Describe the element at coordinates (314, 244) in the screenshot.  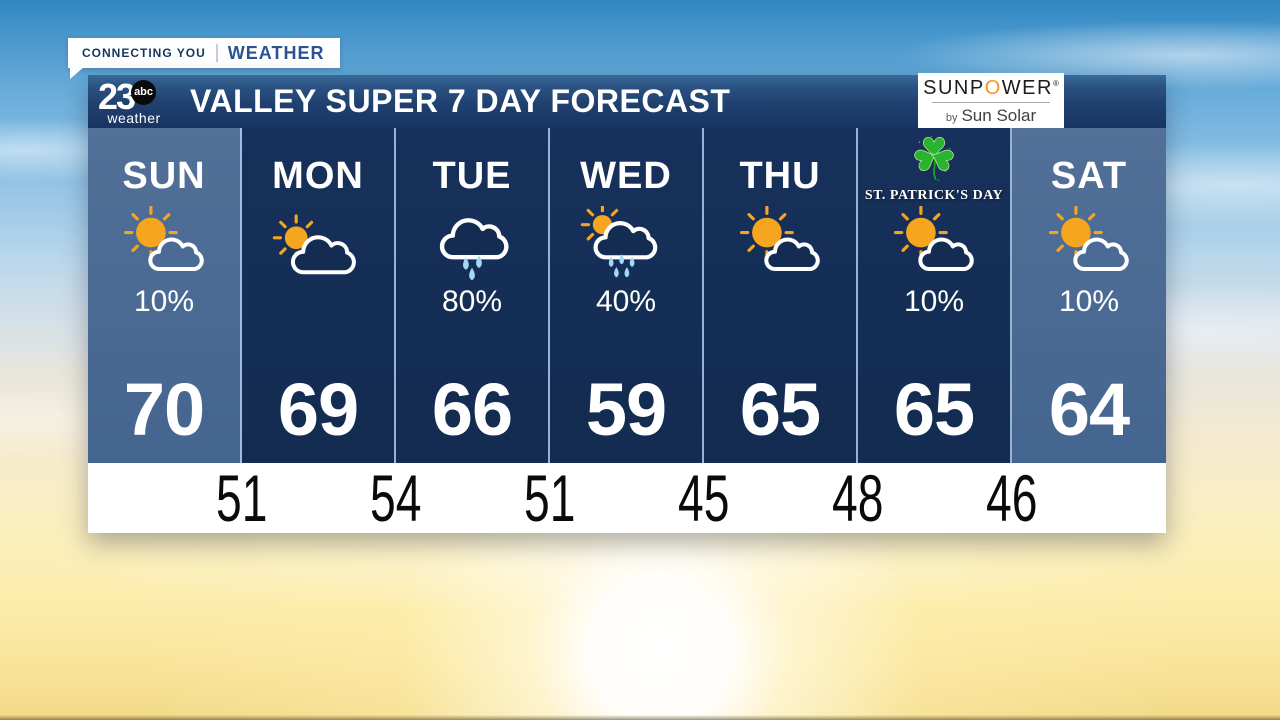
I see `sun-behind-cloud-icon` at that location.